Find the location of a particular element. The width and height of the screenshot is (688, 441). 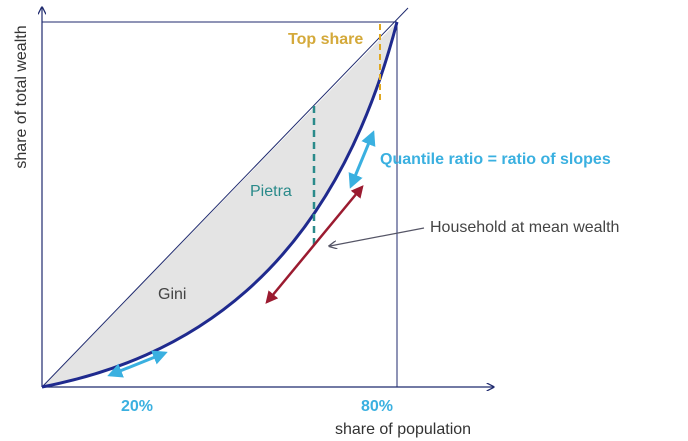

pointer-arrow is located at coordinates (377, 236).